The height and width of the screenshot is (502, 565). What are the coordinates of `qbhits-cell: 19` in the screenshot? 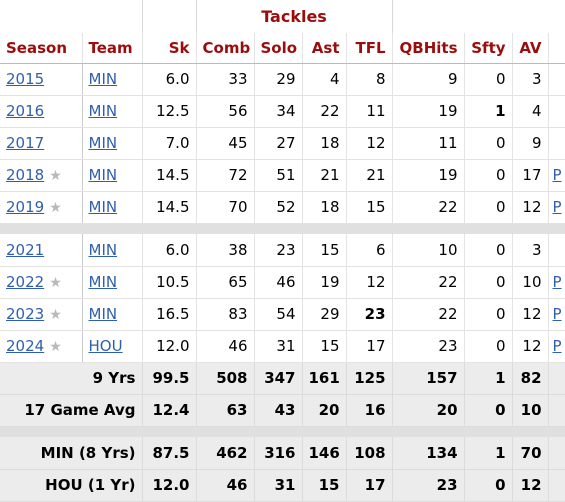 It's located at (428, 175).